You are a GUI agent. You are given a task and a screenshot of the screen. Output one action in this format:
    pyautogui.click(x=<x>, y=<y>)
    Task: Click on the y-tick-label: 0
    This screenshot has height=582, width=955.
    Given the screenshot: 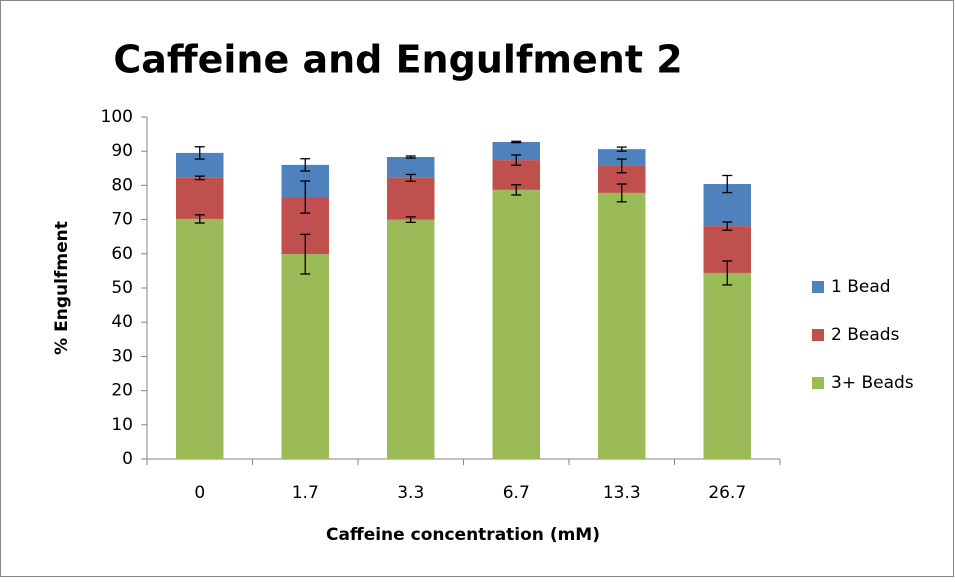 What is the action you would take?
    pyautogui.click(x=127, y=459)
    